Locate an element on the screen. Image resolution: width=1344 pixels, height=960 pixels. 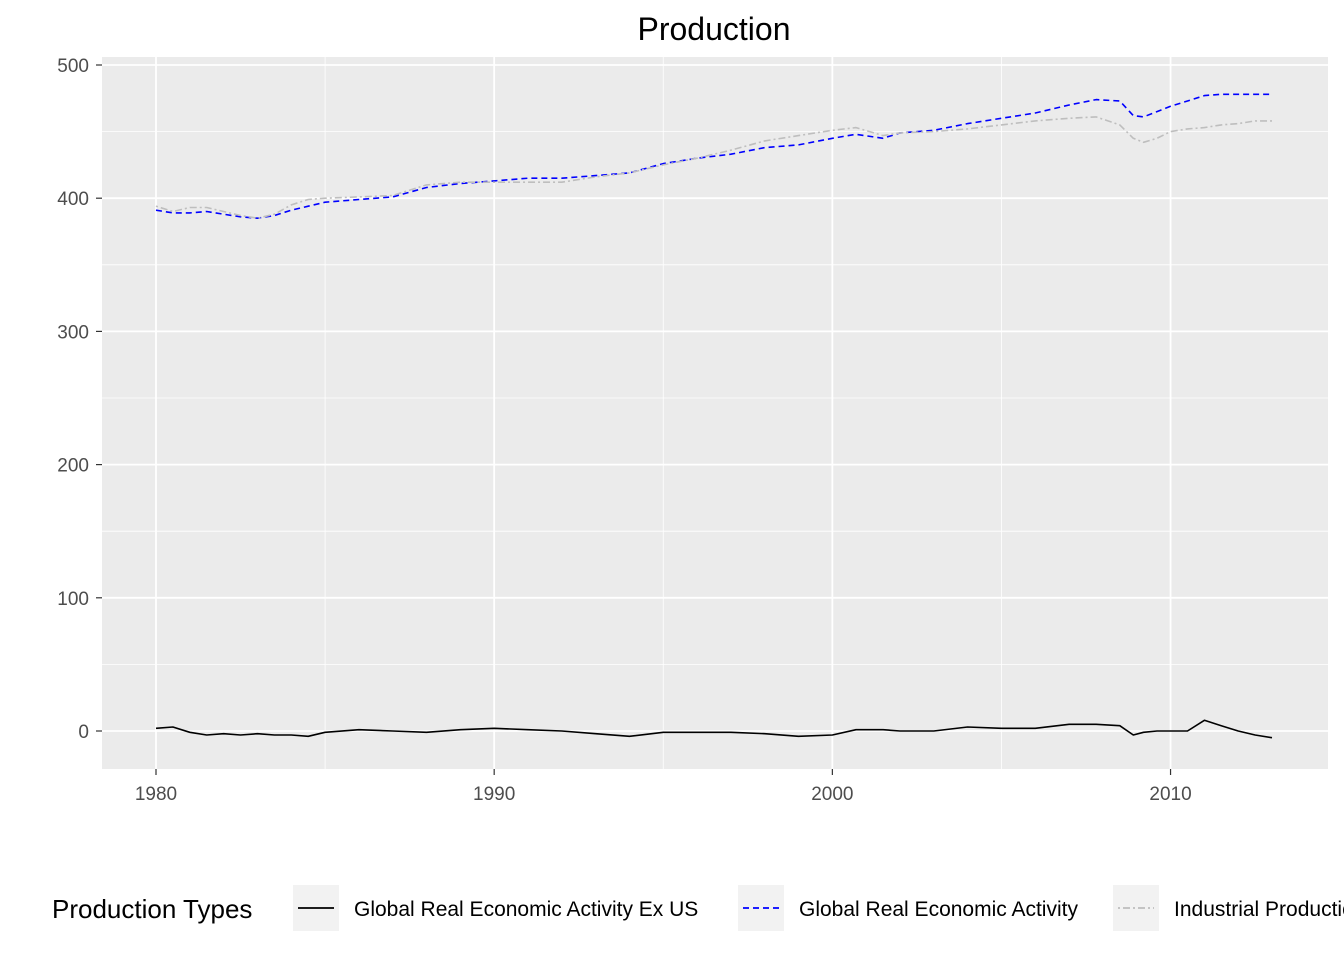
y-tick-label: 200 is located at coordinates (73, 466).